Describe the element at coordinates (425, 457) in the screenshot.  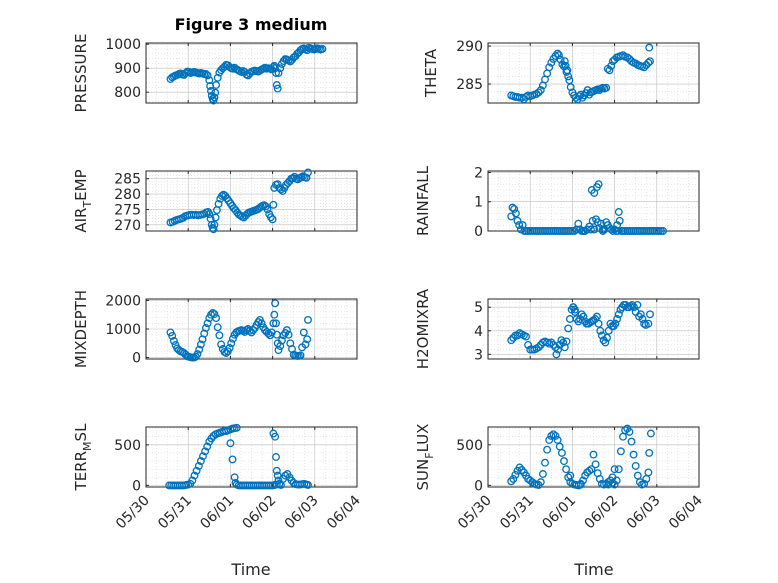
I see `y-axis-label: SUNFLUX` at that location.